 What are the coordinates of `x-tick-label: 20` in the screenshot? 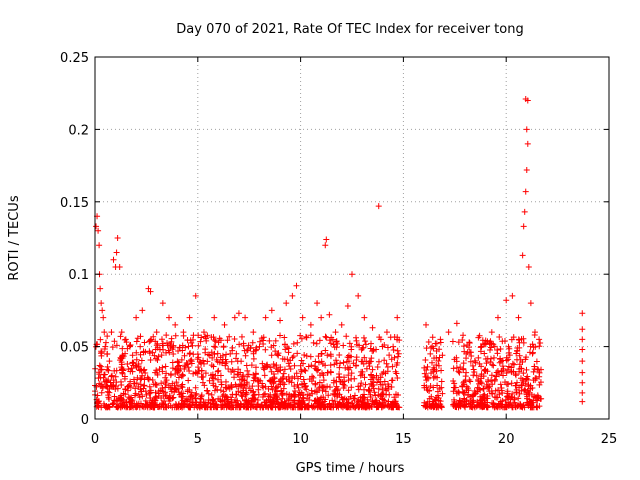 It's located at (506, 439).